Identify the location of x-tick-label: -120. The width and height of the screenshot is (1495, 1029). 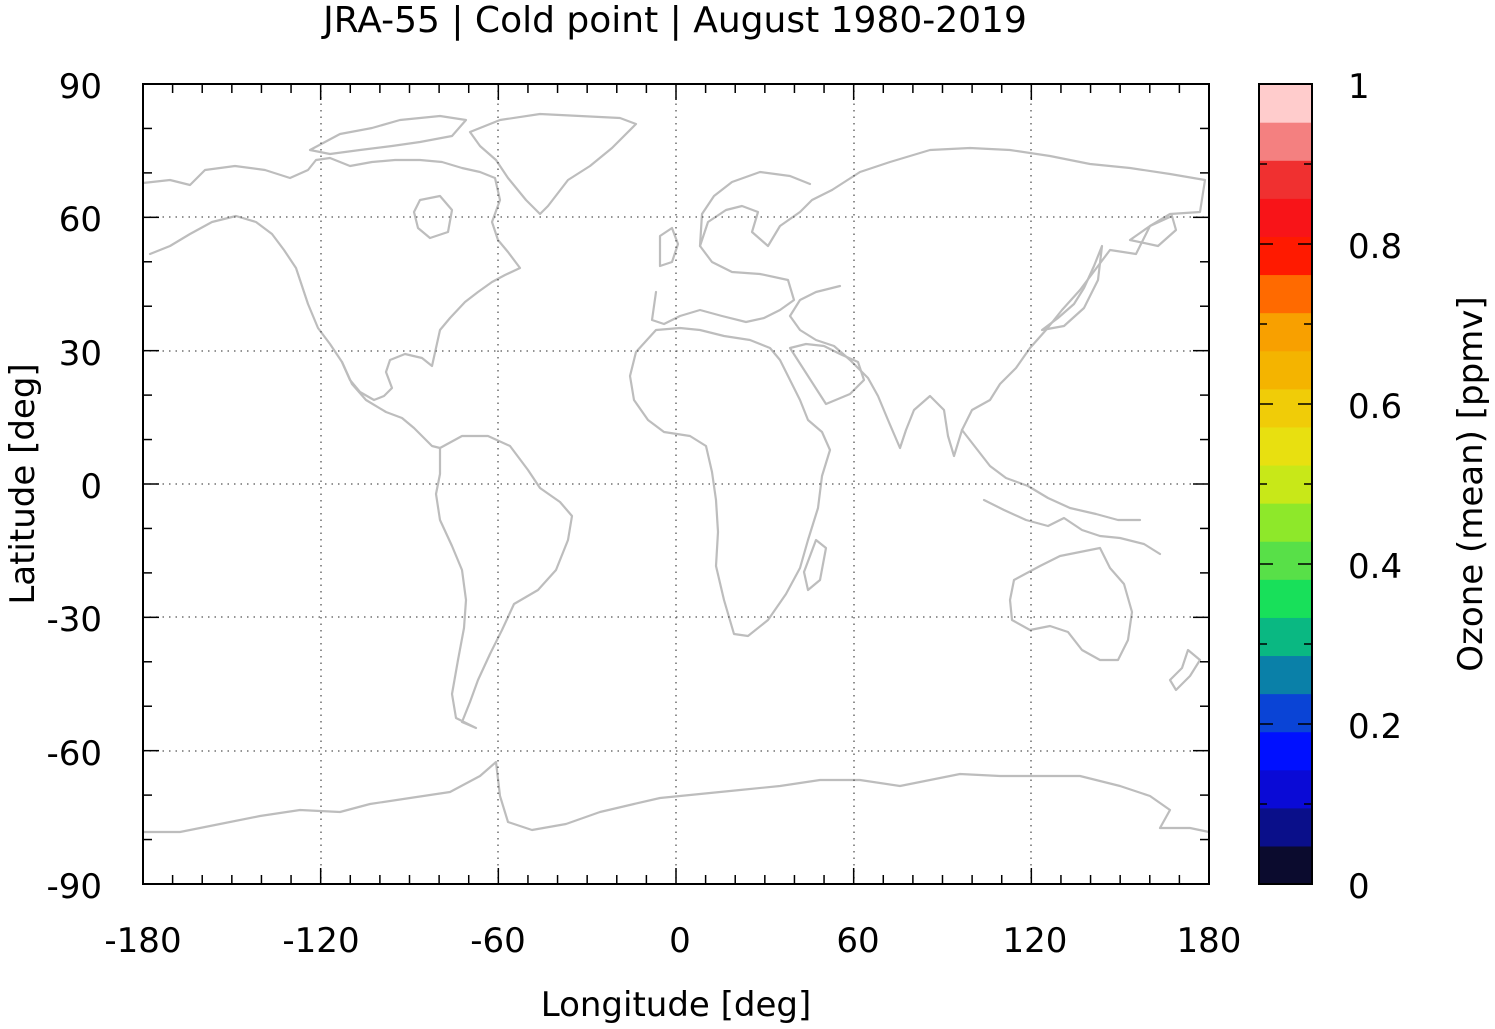
(320, 941).